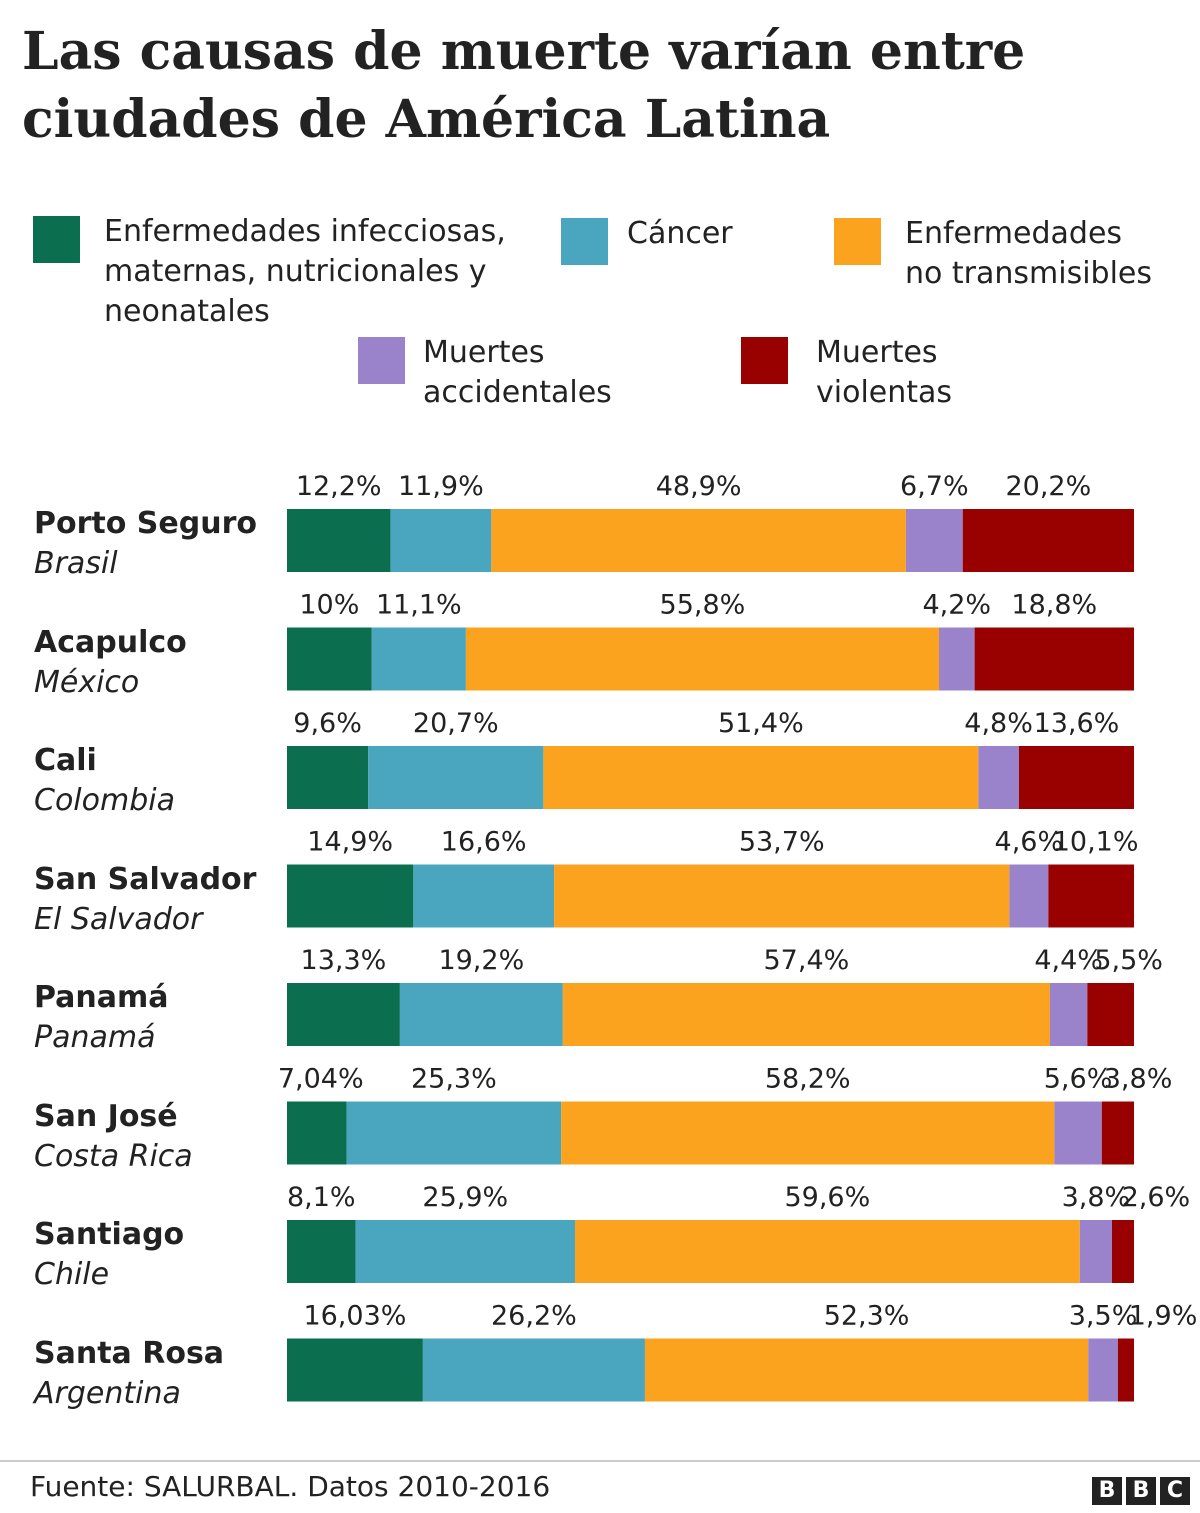 The height and width of the screenshot is (1513, 1200). What do you see at coordinates (419, 605) in the screenshot?
I see `data-label: 11,1%` at bounding box center [419, 605].